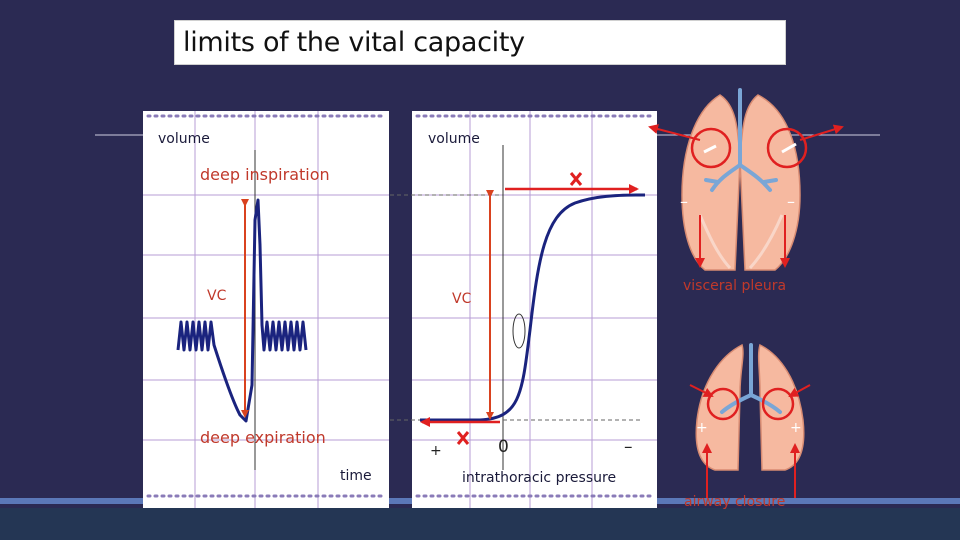 This screenshot has width=960, height=540. Describe the element at coordinates (539, 478) in the screenshot. I see `right-x-axis-label: intrathoracic pressure` at that location.